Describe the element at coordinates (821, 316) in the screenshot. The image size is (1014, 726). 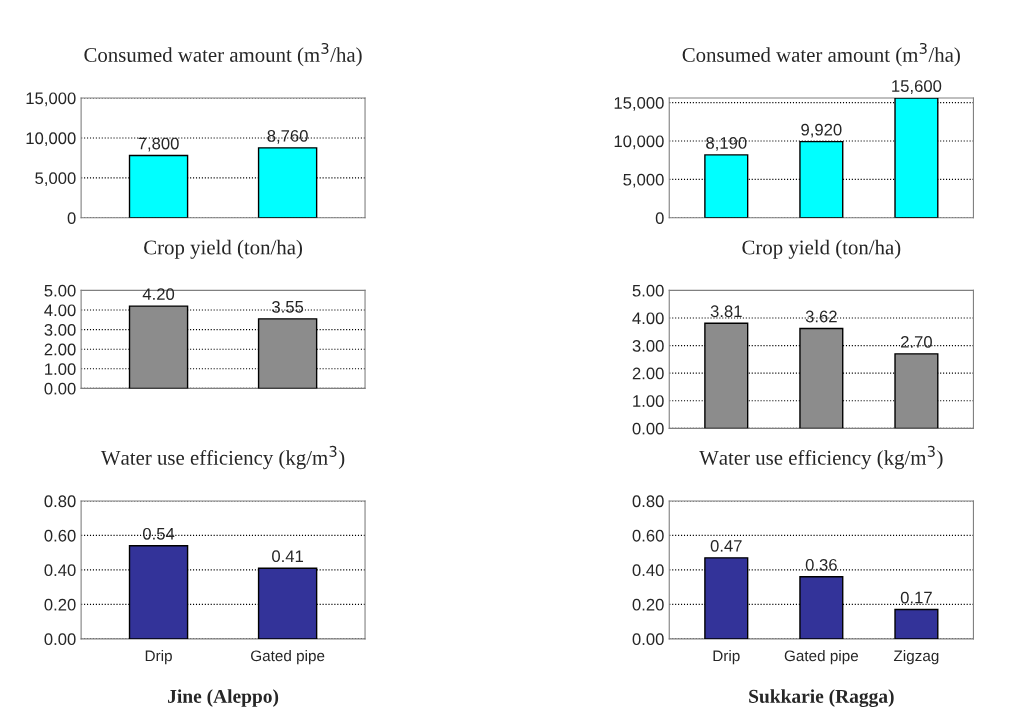
I see `data-label: 3.62` at that location.